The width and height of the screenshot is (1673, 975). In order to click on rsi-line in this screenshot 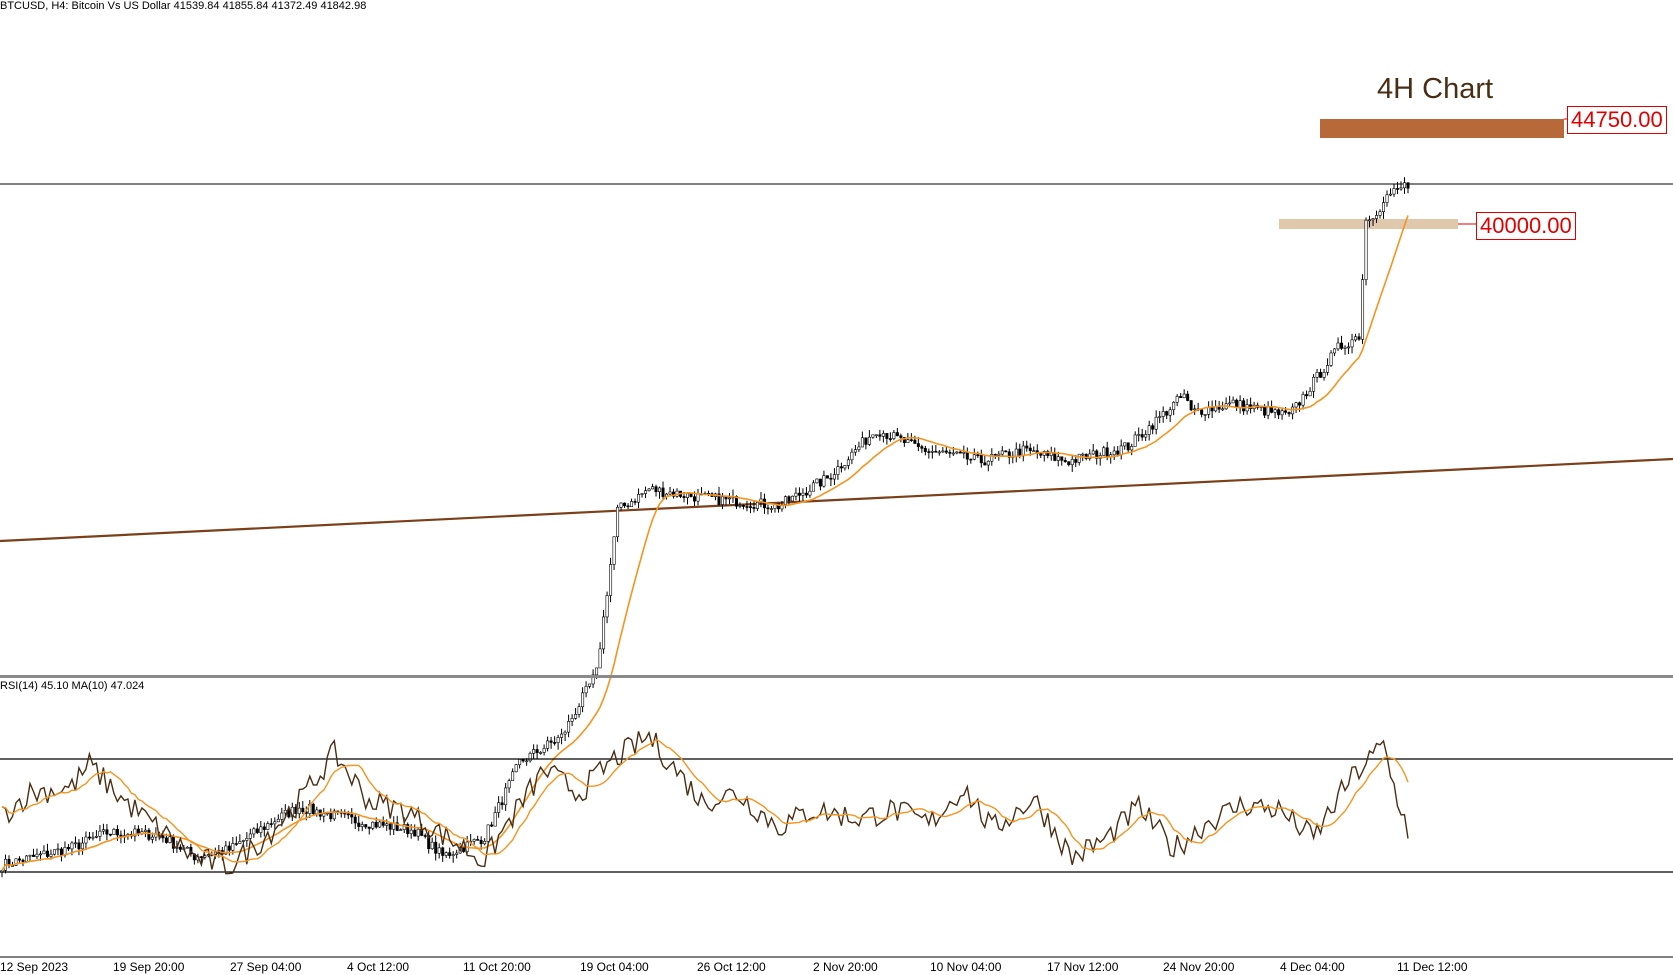, I will do `click(705, 802)`.